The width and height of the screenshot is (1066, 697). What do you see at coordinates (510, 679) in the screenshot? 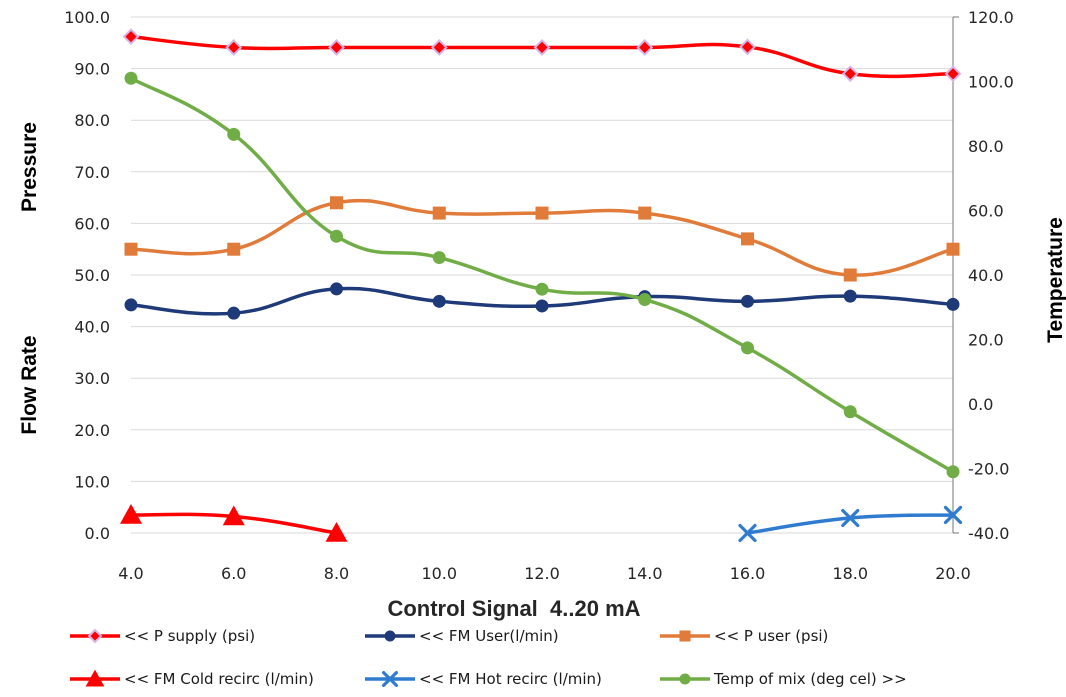
I see `legend-label: << FM Hot recirc (l/min)` at bounding box center [510, 679].